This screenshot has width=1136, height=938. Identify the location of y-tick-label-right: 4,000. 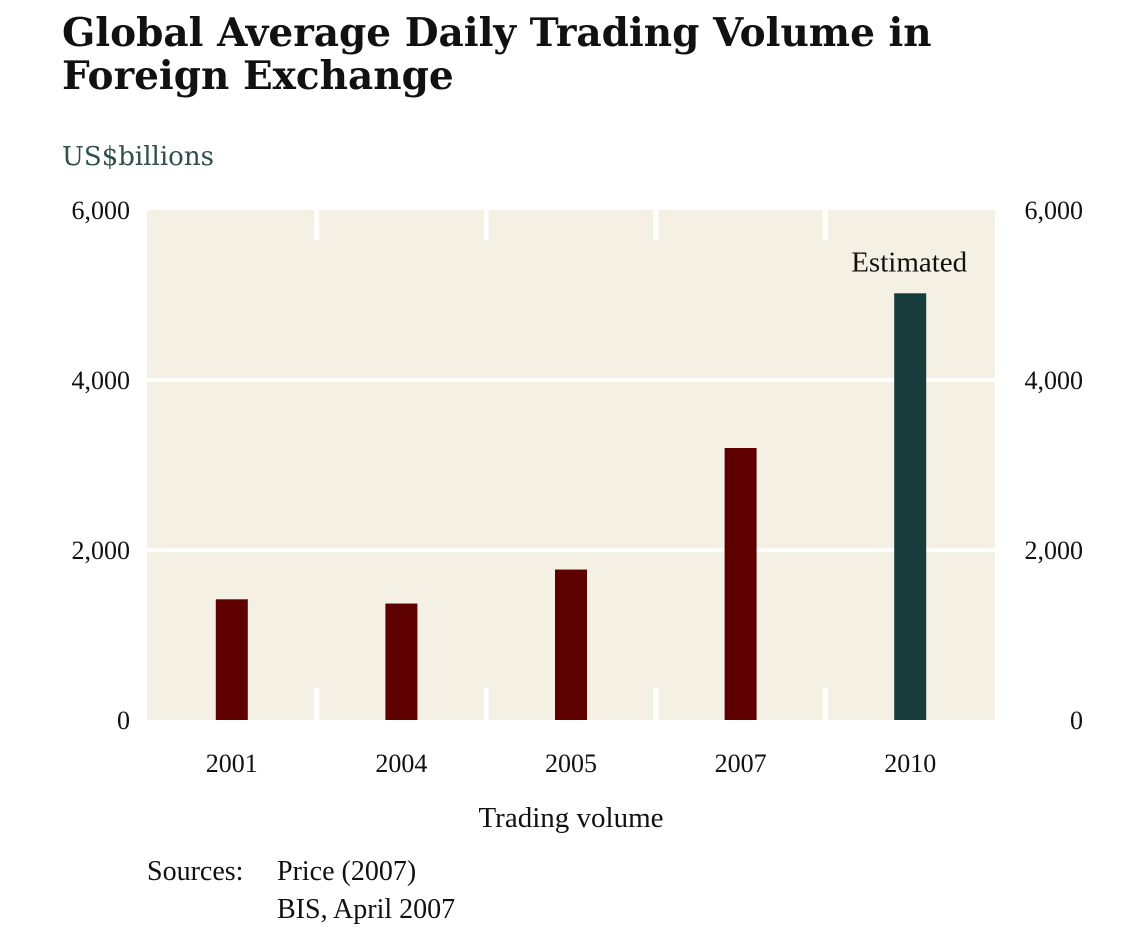
(1054, 380).